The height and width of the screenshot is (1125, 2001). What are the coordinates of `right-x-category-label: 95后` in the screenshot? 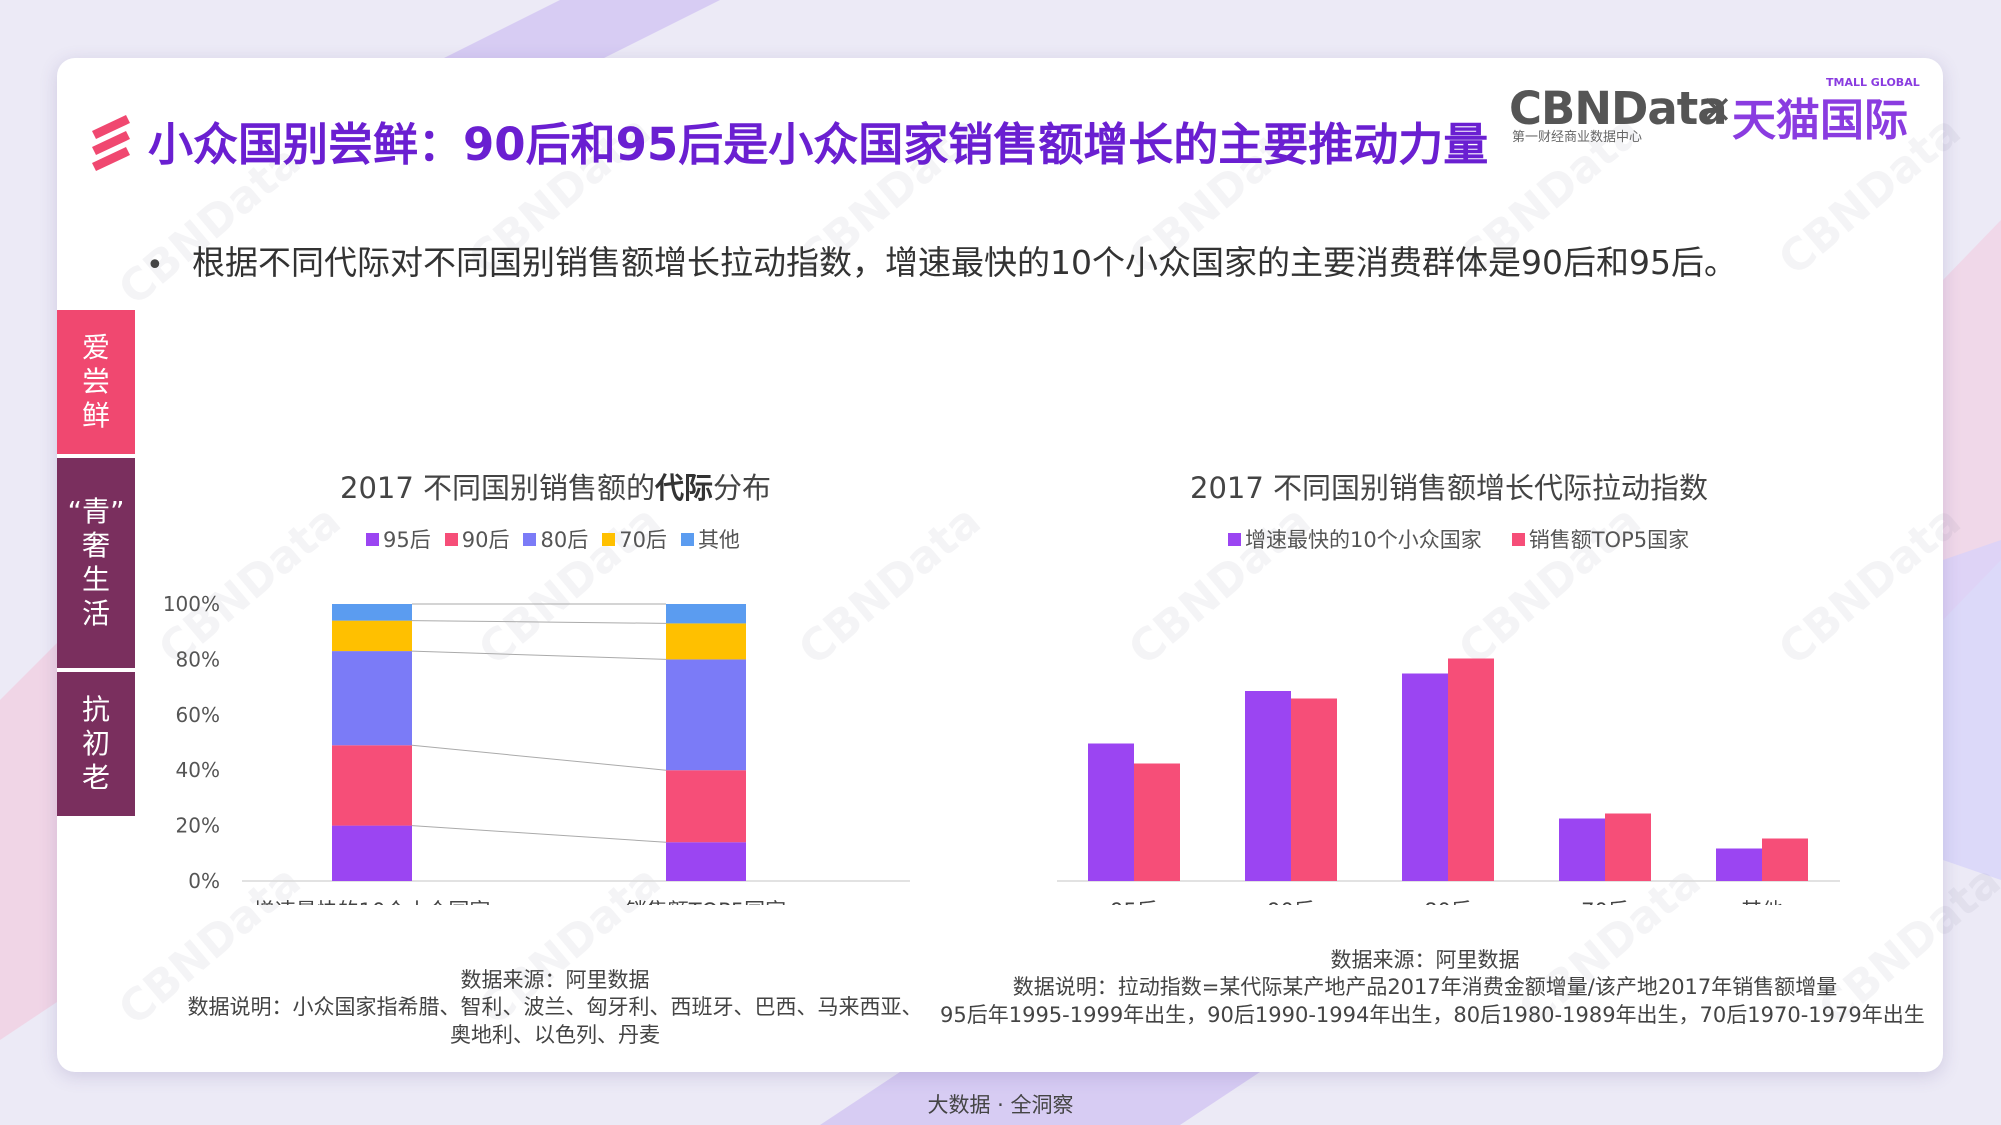 It's located at (1134, 902).